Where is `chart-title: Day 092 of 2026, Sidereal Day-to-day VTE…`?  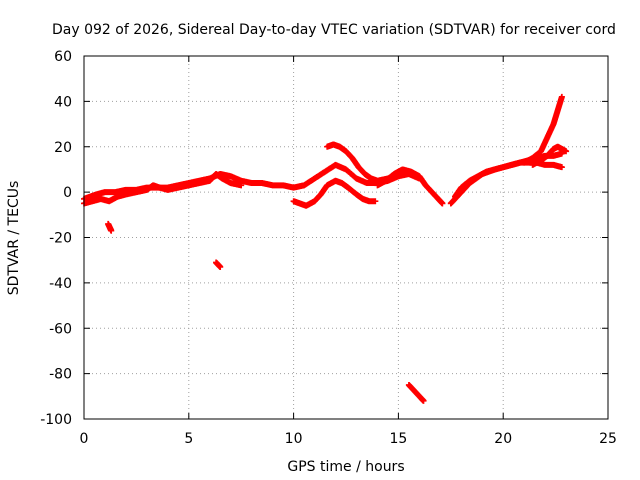 chart-title: Day 092 of 2026, Sidereal Day-to-day VTE… is located at coordinates (334, 30).